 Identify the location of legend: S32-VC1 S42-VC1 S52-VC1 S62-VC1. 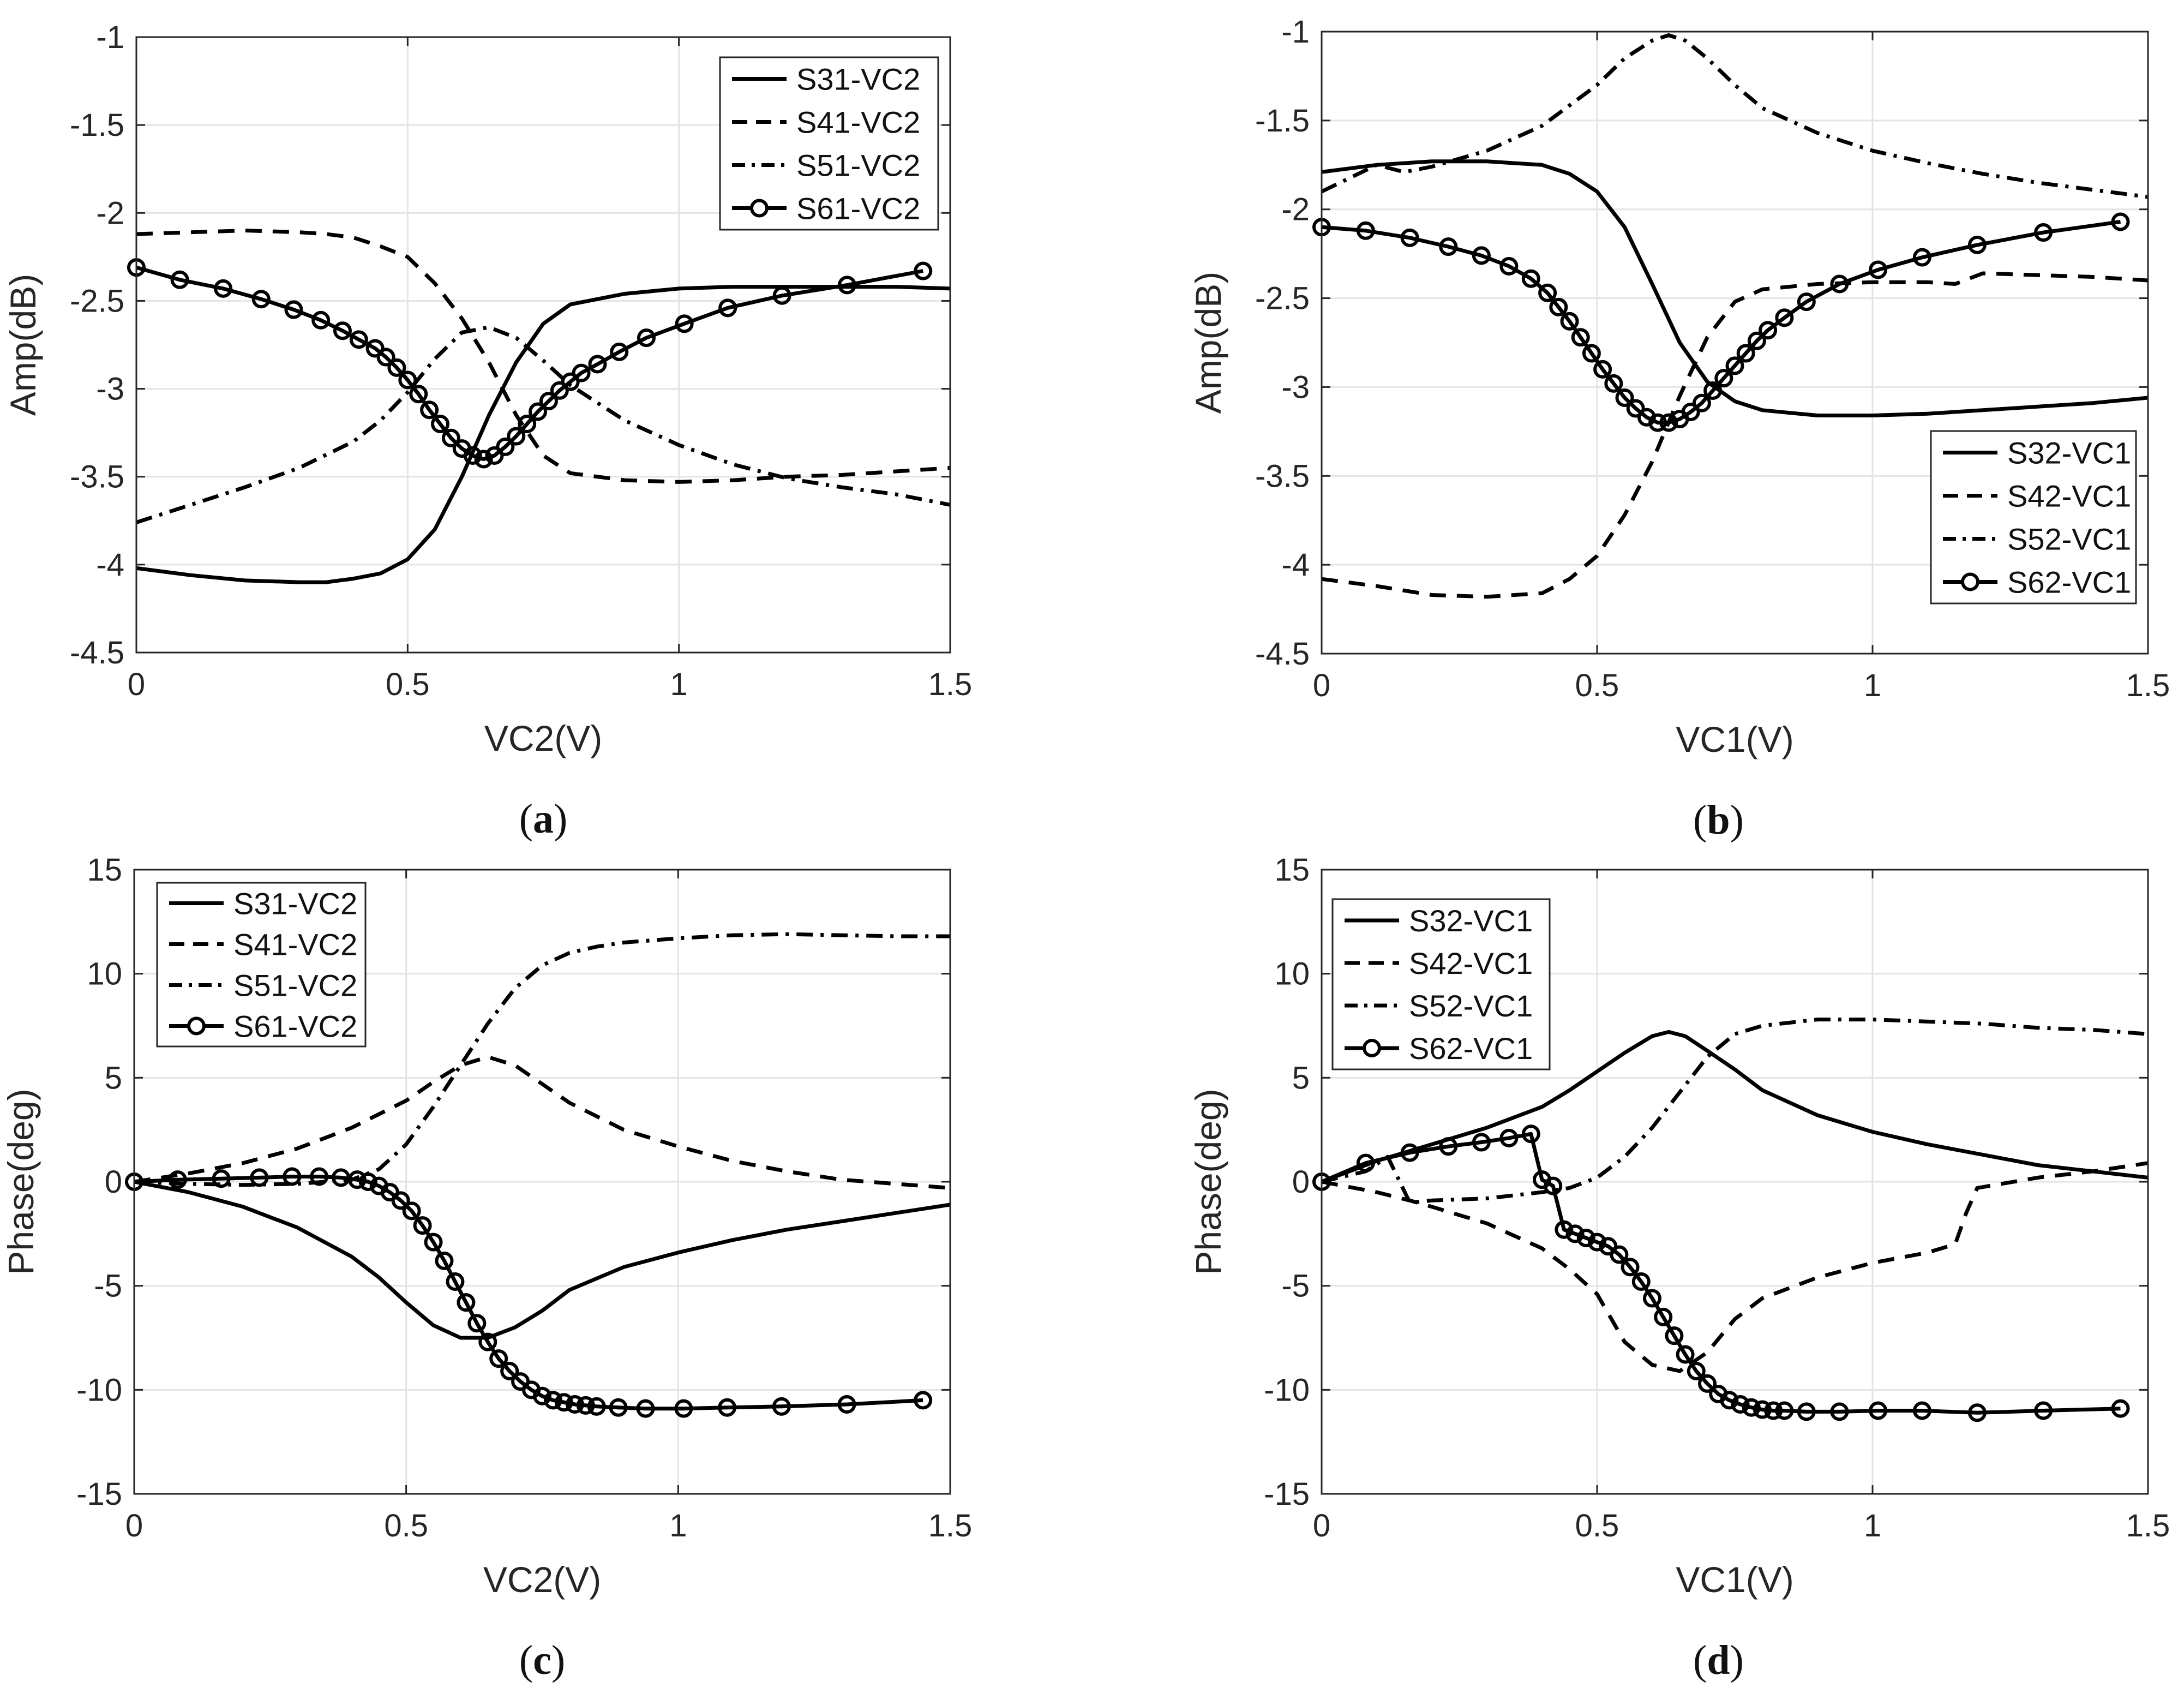
(1441, 984).